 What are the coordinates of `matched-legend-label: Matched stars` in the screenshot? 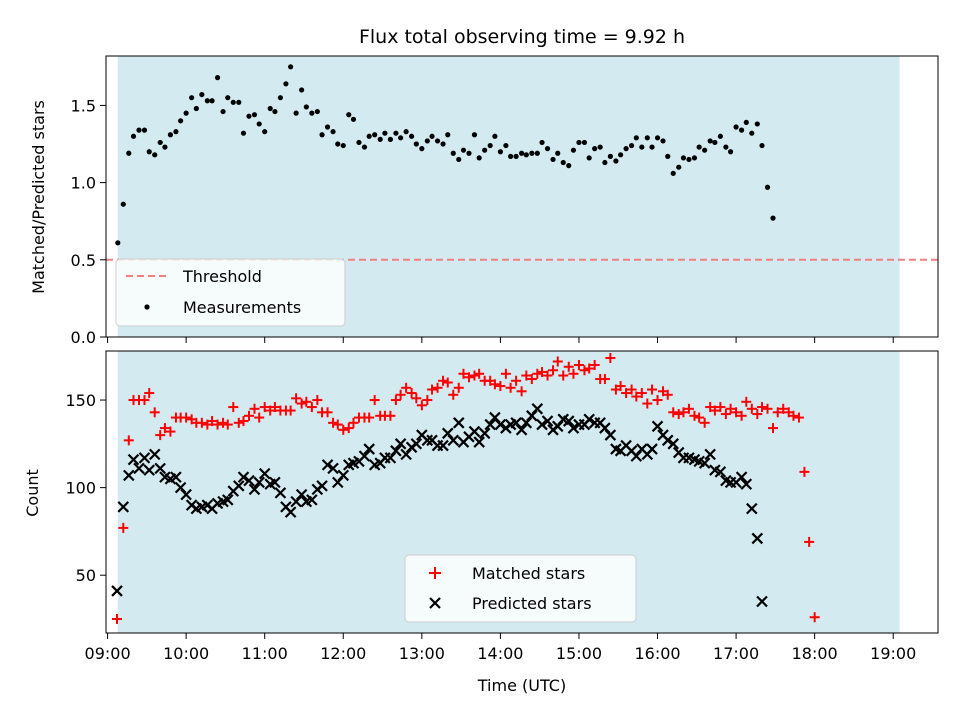 It's located at (528, 573).